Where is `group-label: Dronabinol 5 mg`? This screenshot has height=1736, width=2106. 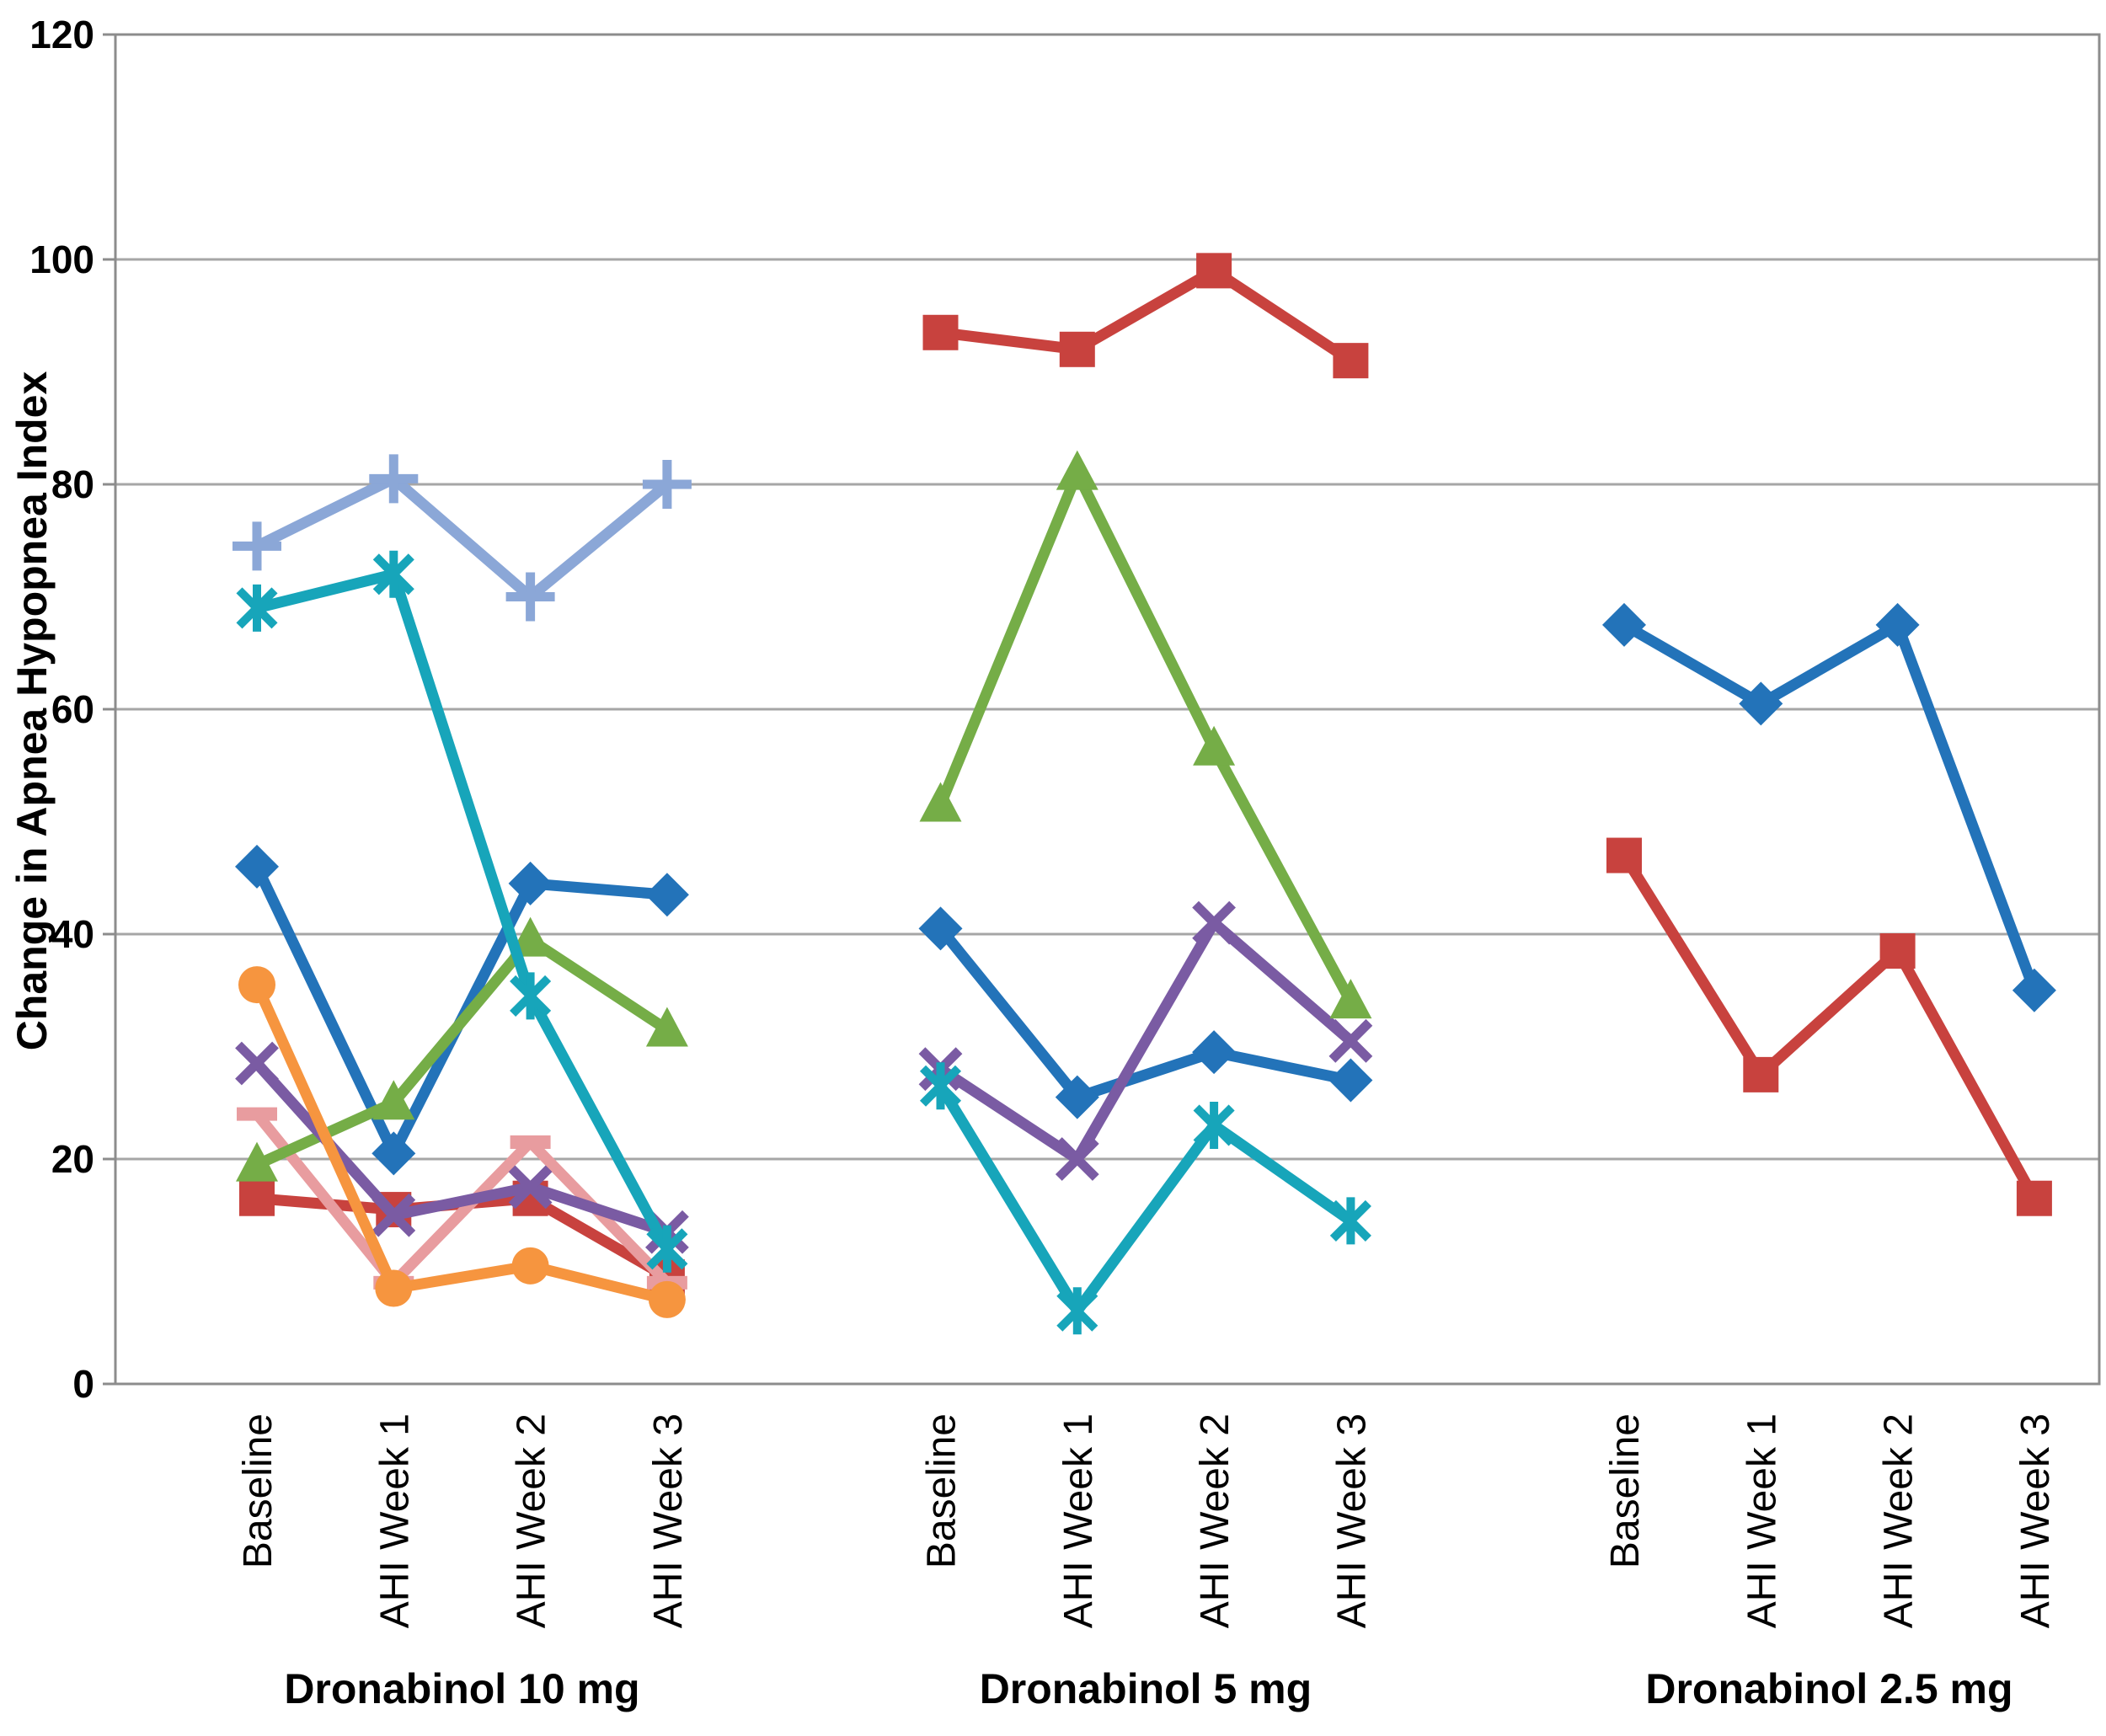
group-label: Dronabinol 5 mg is located at coordinates (1146, 1688).